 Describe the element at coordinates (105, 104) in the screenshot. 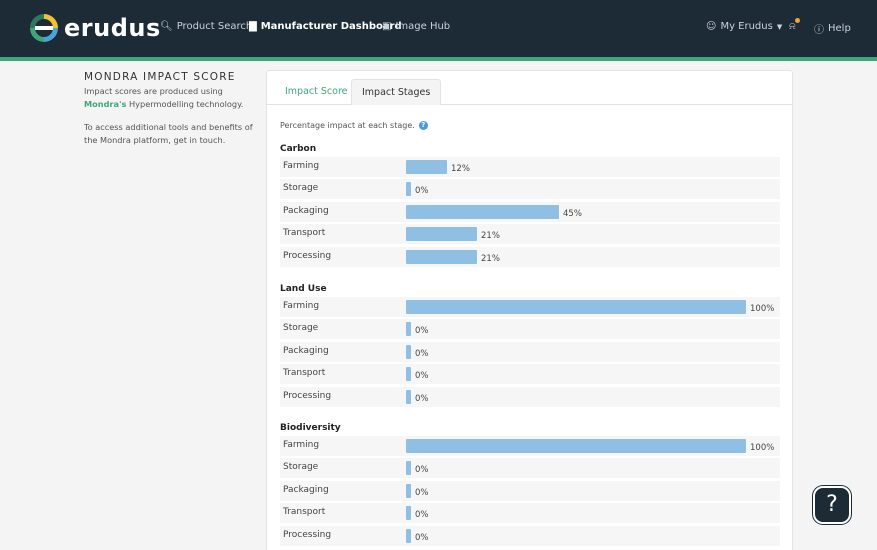

I see `mondra-link: Mondra's` at that location.